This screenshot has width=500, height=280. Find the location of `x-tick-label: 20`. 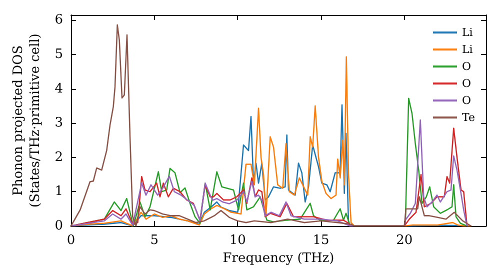

x-tick-label: 20 is located at coordinates (404, 240).